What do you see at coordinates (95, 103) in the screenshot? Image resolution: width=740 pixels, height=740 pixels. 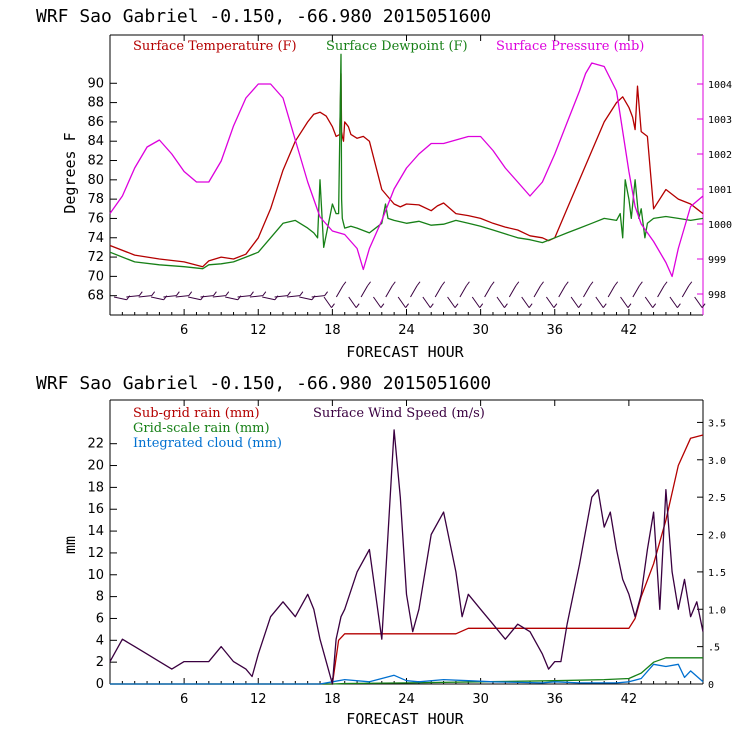 I see `top-ytick-label: 88` at bounding box center [95, 103].